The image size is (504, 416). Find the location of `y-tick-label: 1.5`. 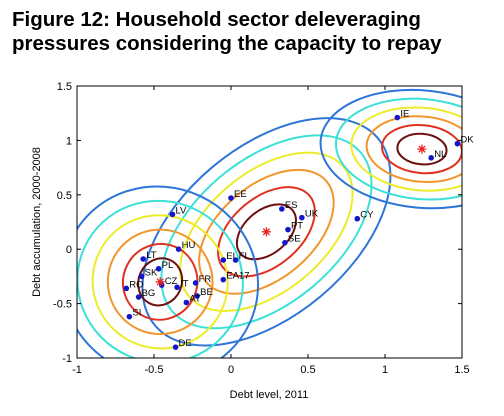

y-tick-label: 1.5 is located at coordinates (64, 87).